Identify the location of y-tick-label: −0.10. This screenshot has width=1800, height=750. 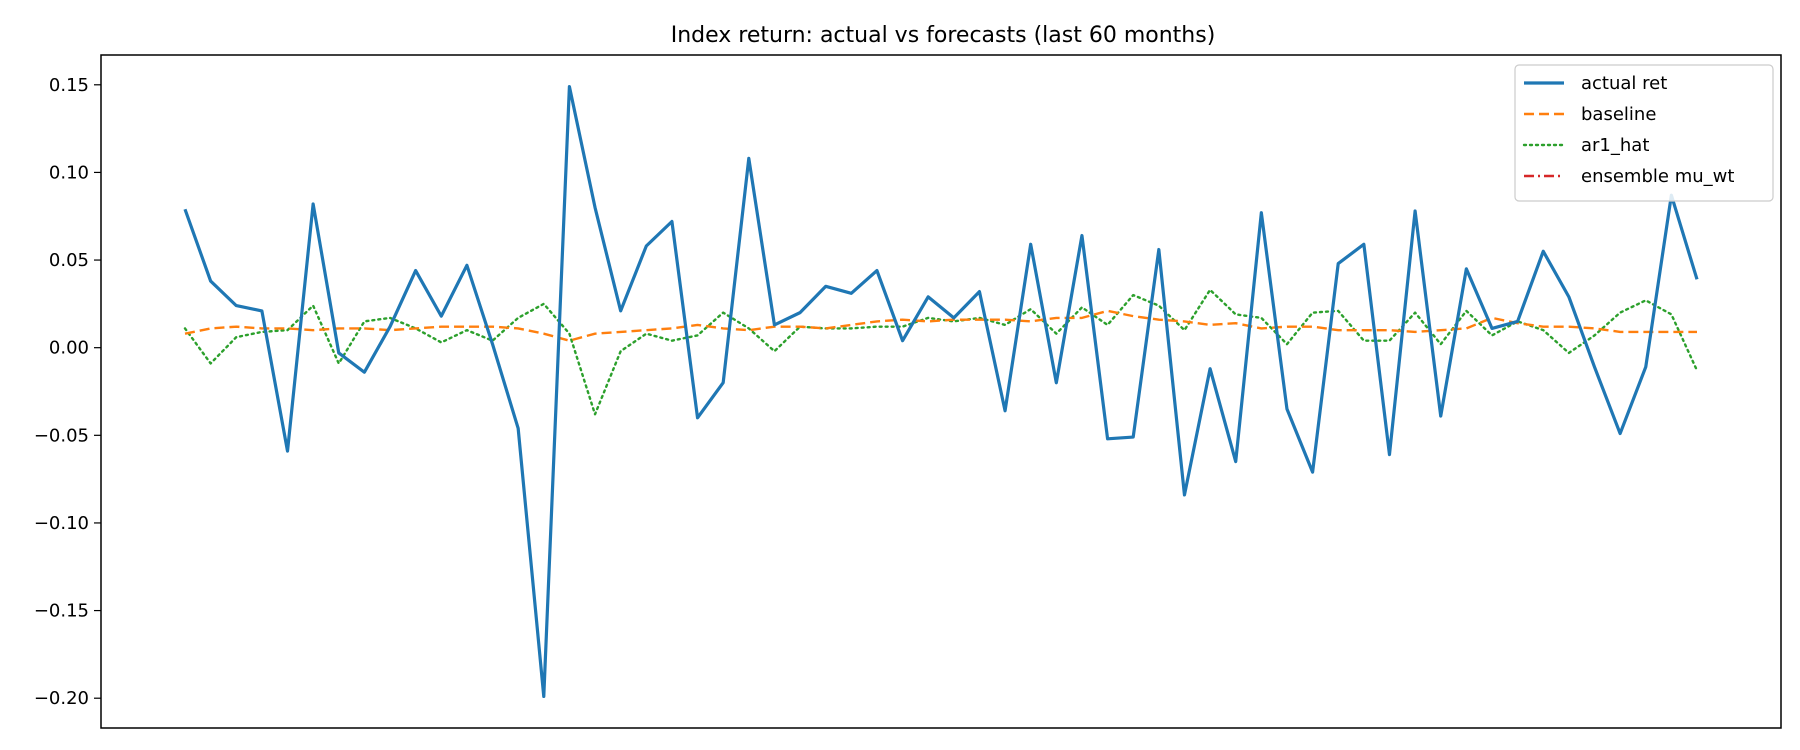
(61, 523).